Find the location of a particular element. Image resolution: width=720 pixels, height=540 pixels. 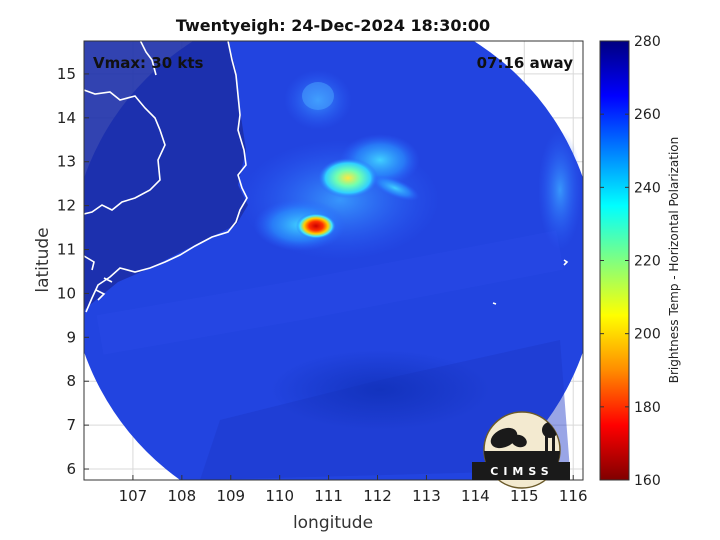

colorbar-tick-label: 240 is located at coordinates (647, 188).